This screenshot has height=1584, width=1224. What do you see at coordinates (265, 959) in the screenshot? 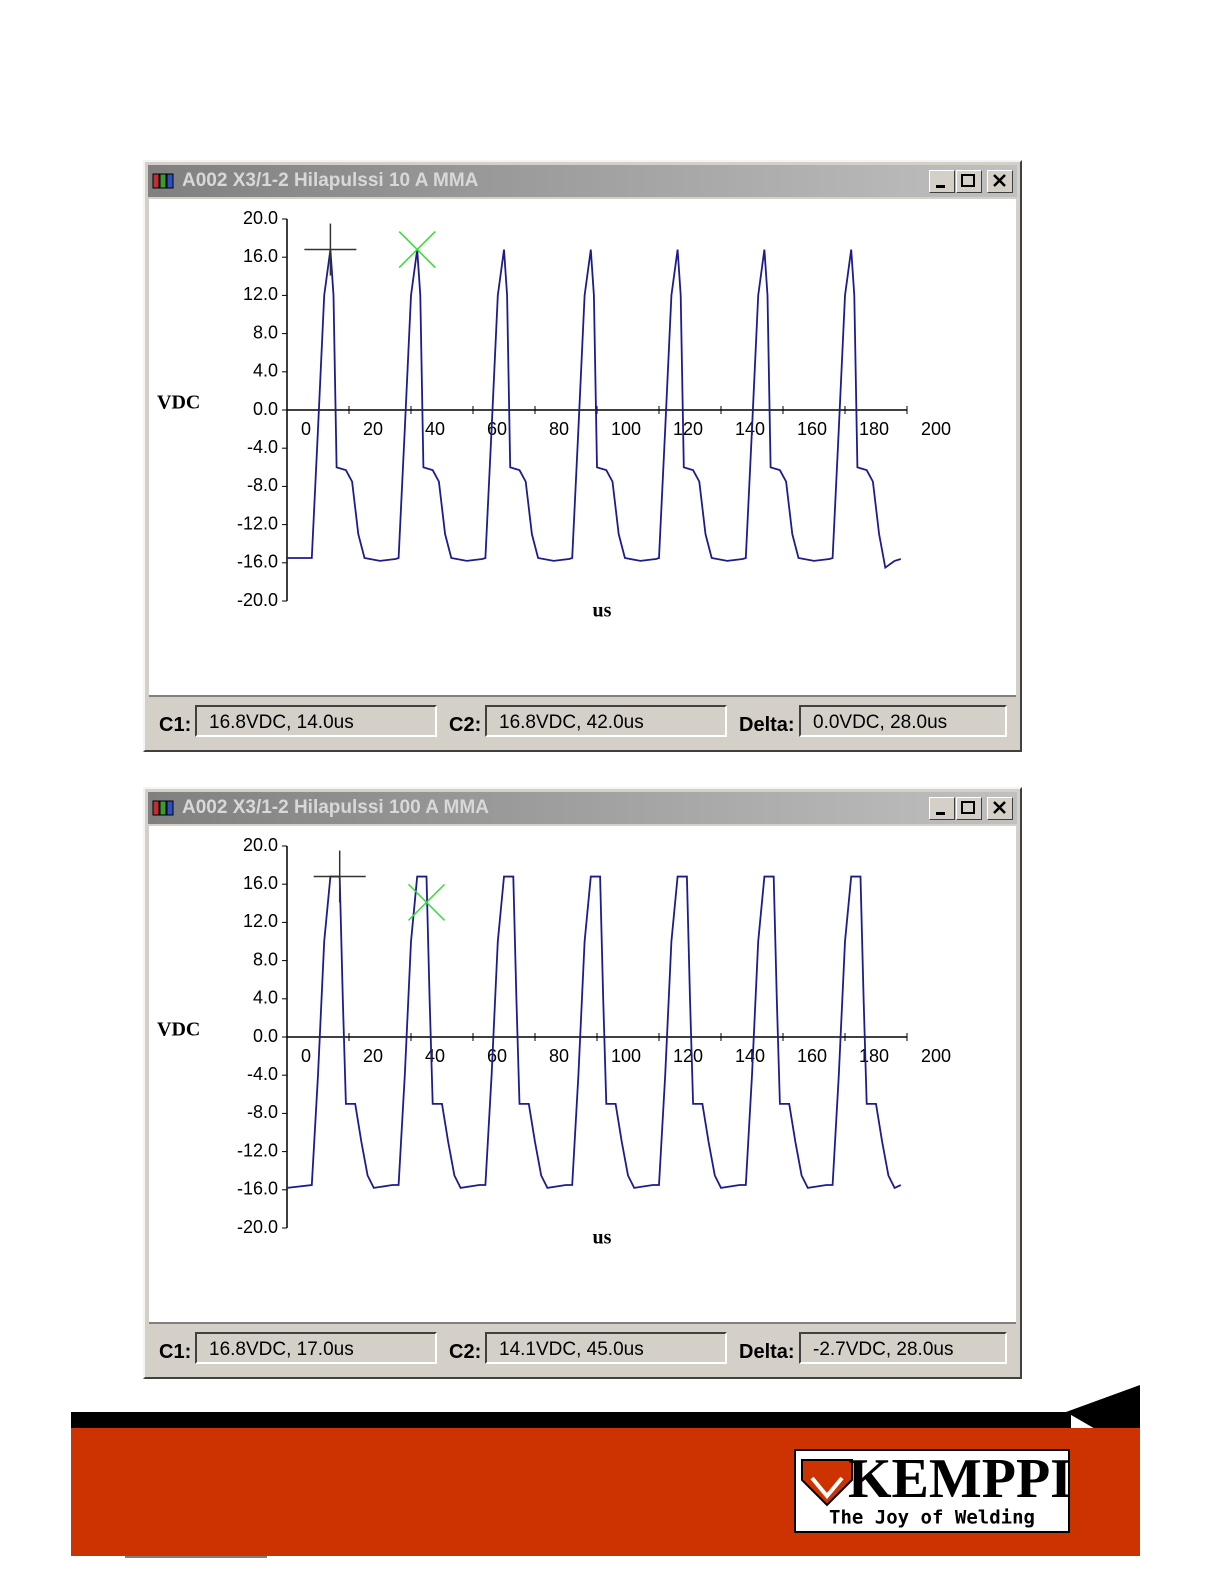
I see `y-tick-label: 8.0` at bounding box center [265, 959].